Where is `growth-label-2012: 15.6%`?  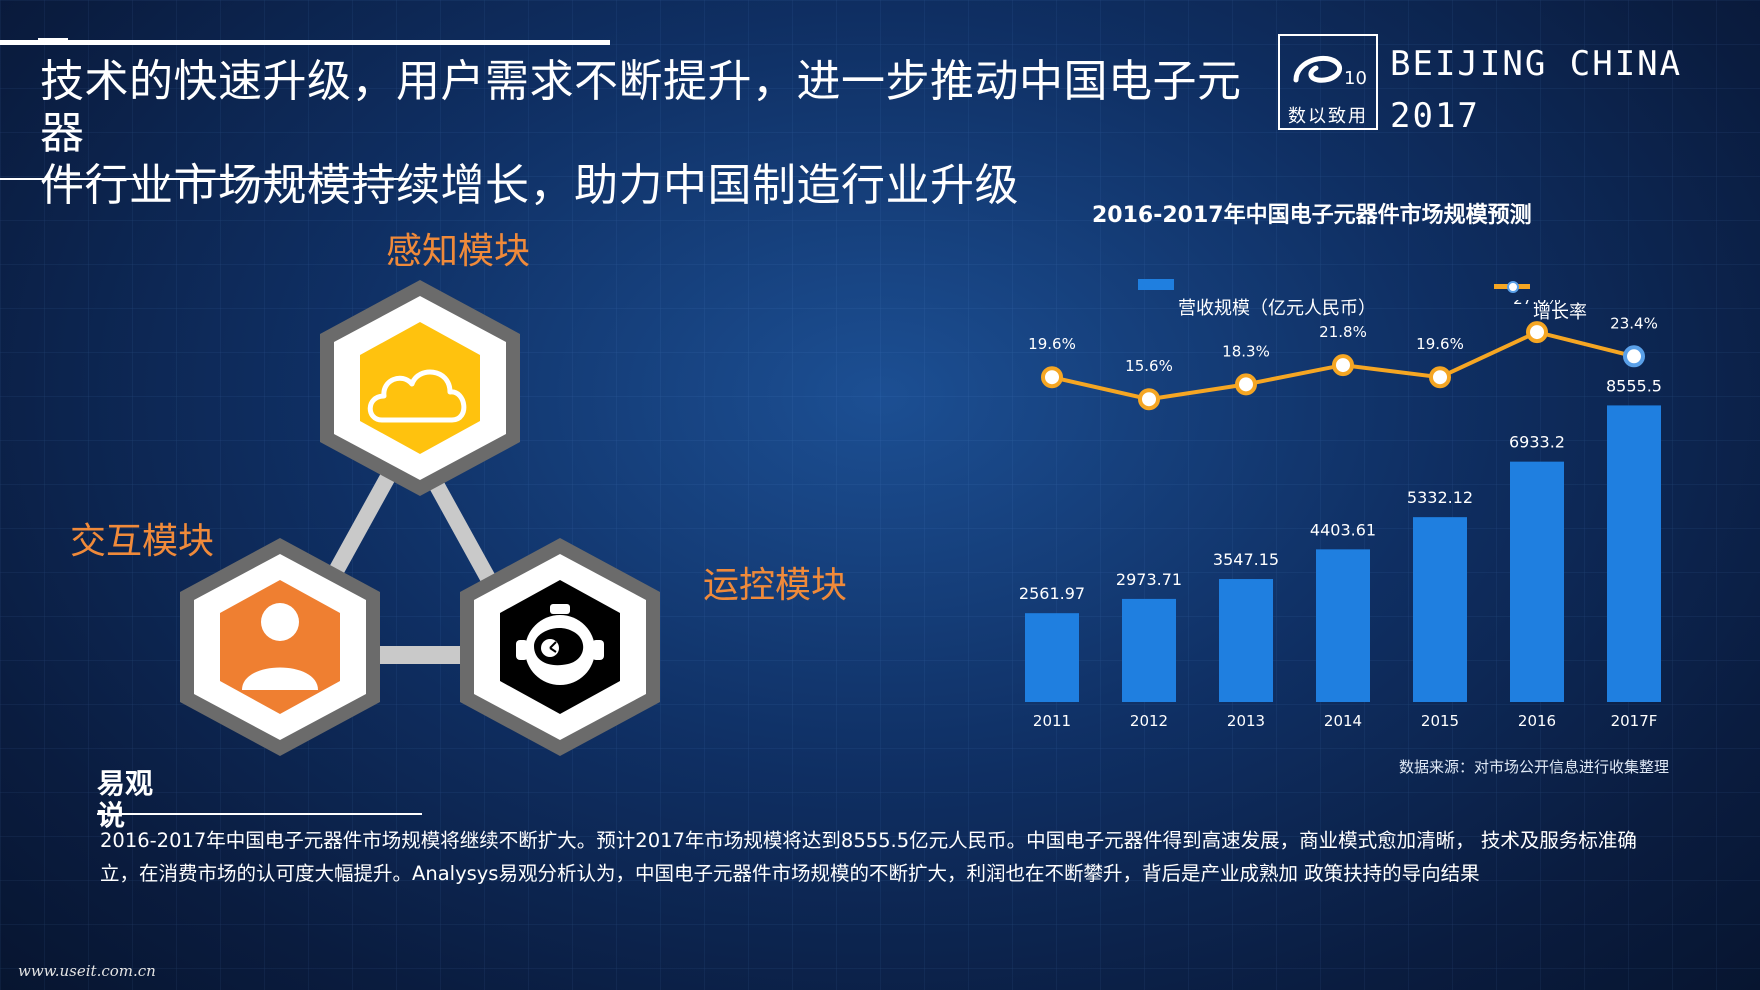 growth-label-2012: 15.6% is located at coordinates (1149, 366).